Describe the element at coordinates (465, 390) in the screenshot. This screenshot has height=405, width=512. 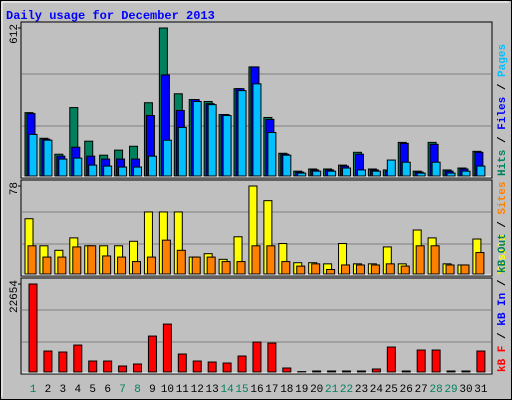
I see `x-tick-label: 30` at that location.